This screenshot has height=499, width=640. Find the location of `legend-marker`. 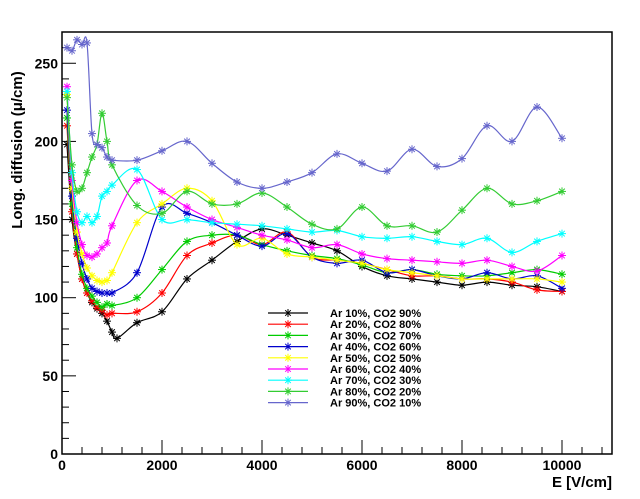

legend-marker is located at coordinates (288, 335).